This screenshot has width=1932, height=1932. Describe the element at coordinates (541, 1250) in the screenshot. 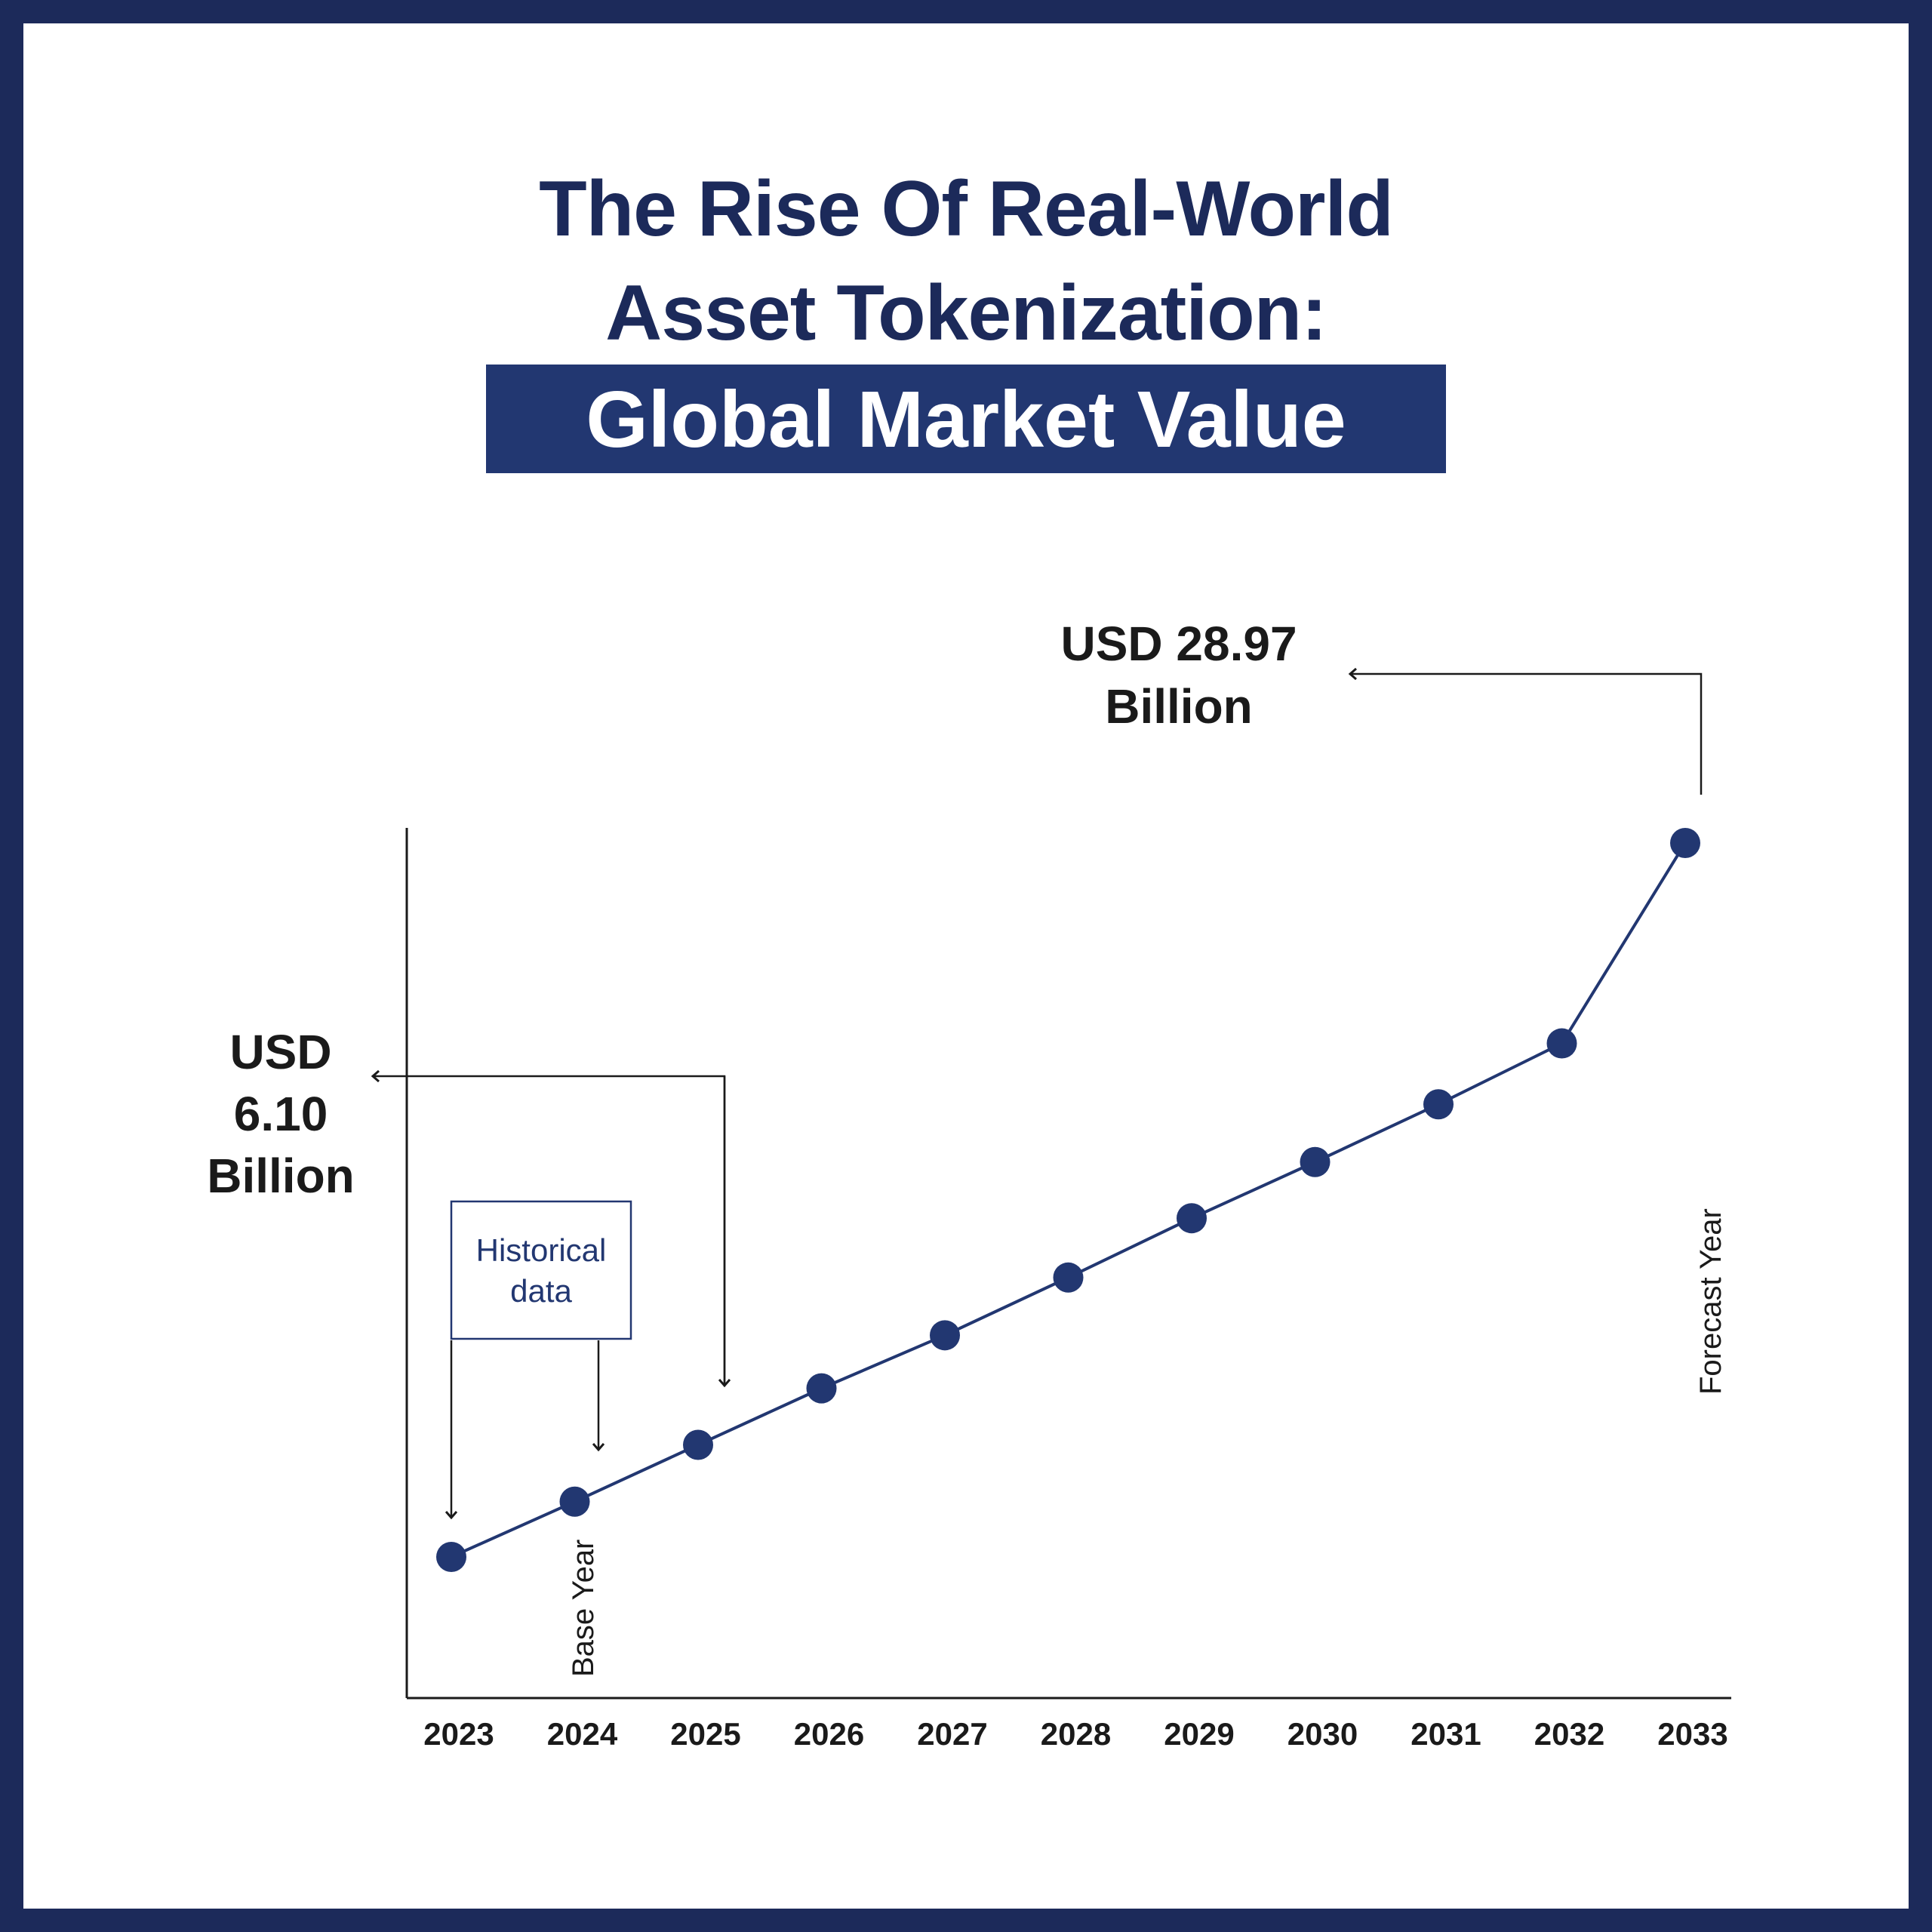

I see `historical-label-line-1: Historical` at that location.